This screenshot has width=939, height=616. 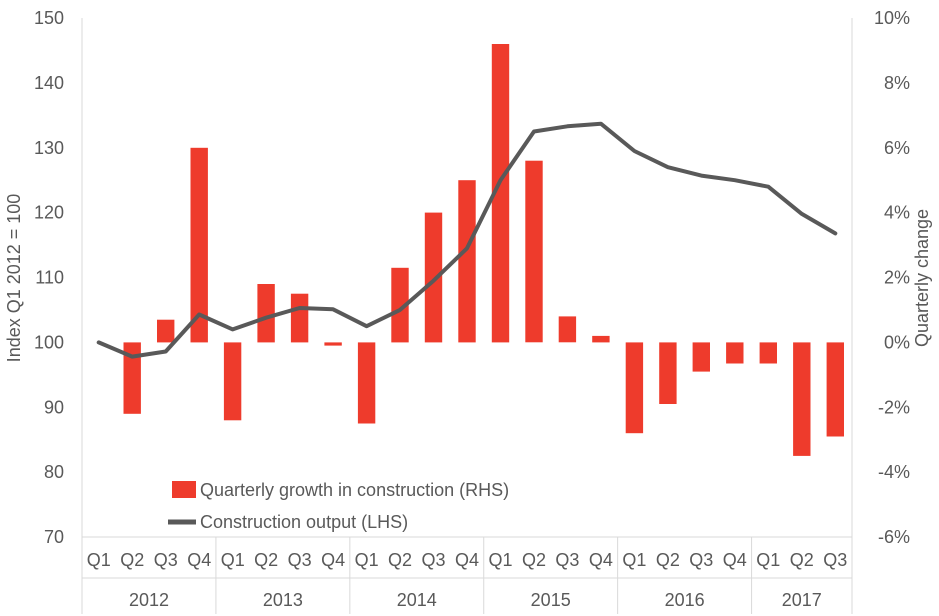 I want to click on right-tick-label: 2%, so click(x=897, y=278).